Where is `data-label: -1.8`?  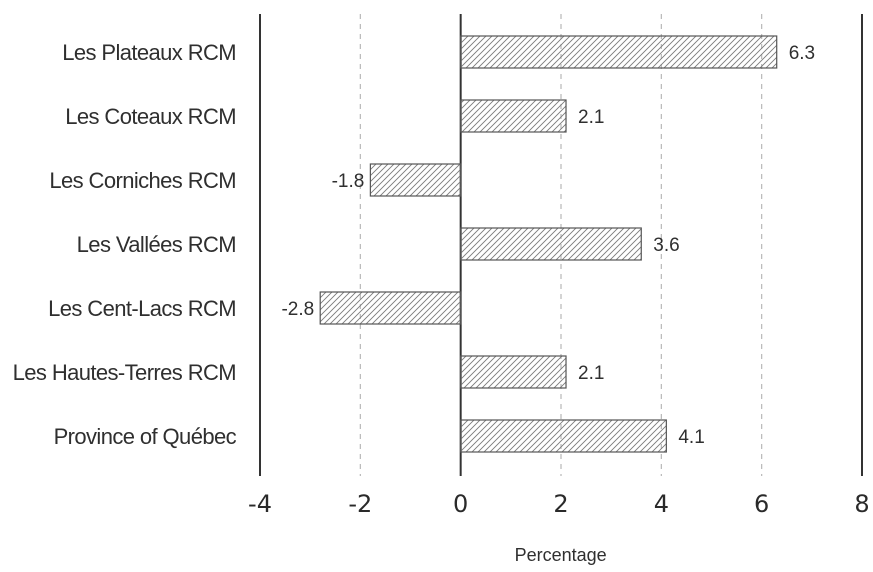
data-label: -1.8 is located at coordinates (348, 181).